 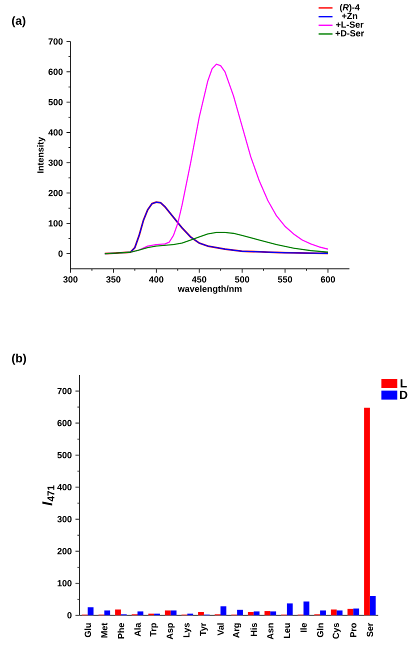 What do you see at coordinates (121, 630) in the screenshot?
I see `x-tick-label: Phe` at bounding box center [121, 630].